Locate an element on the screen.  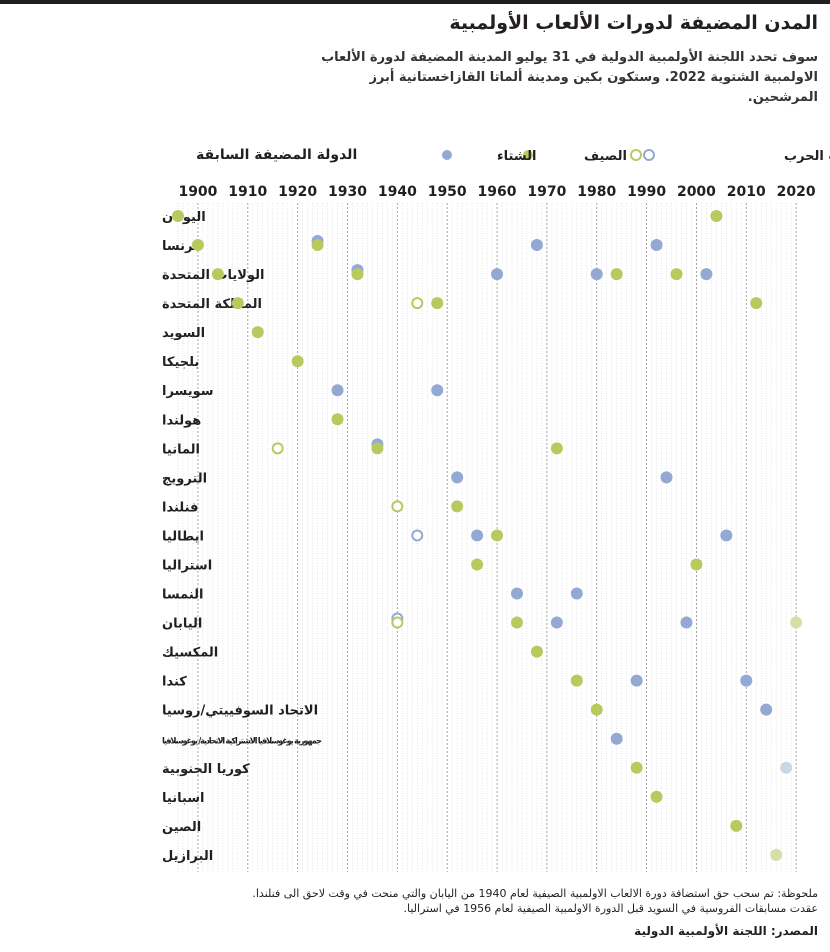
legend-cancelled-winter-marker is located at coordinates (649, 155).